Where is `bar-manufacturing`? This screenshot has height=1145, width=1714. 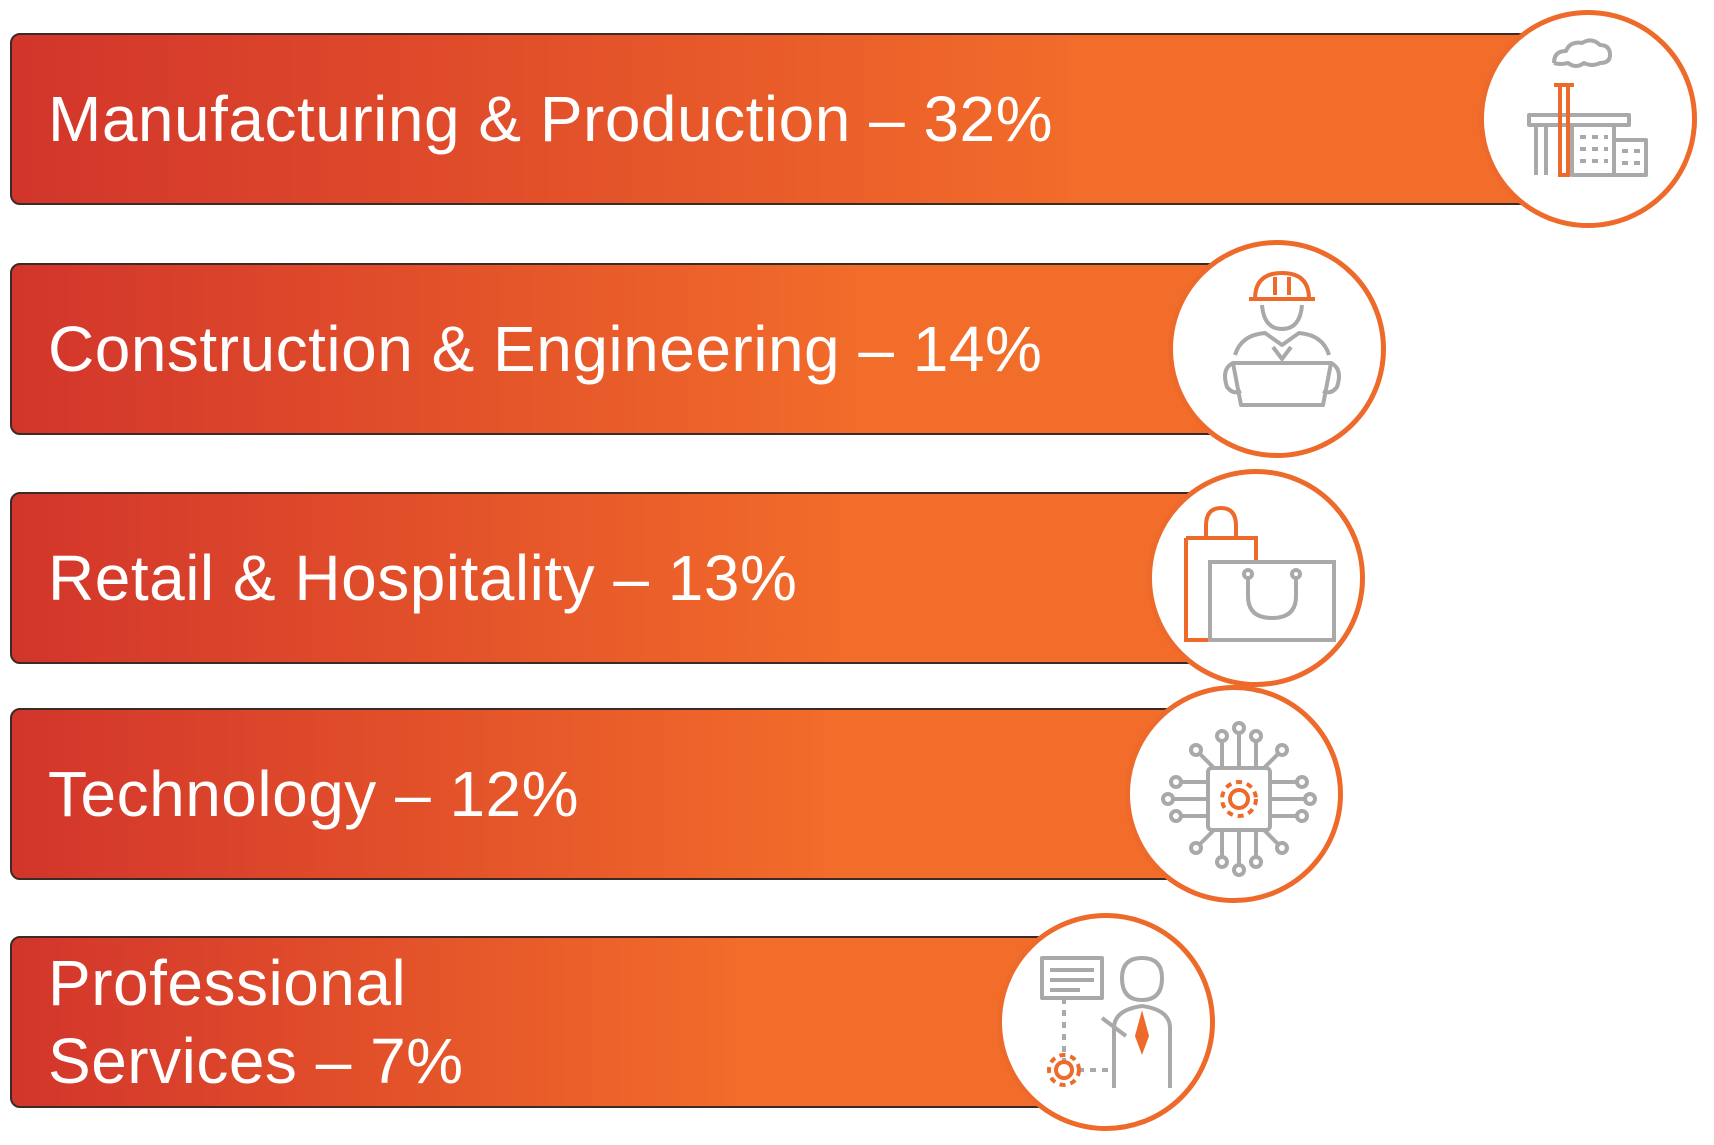
bar-manufacturing is located at coordinates (775, 119).